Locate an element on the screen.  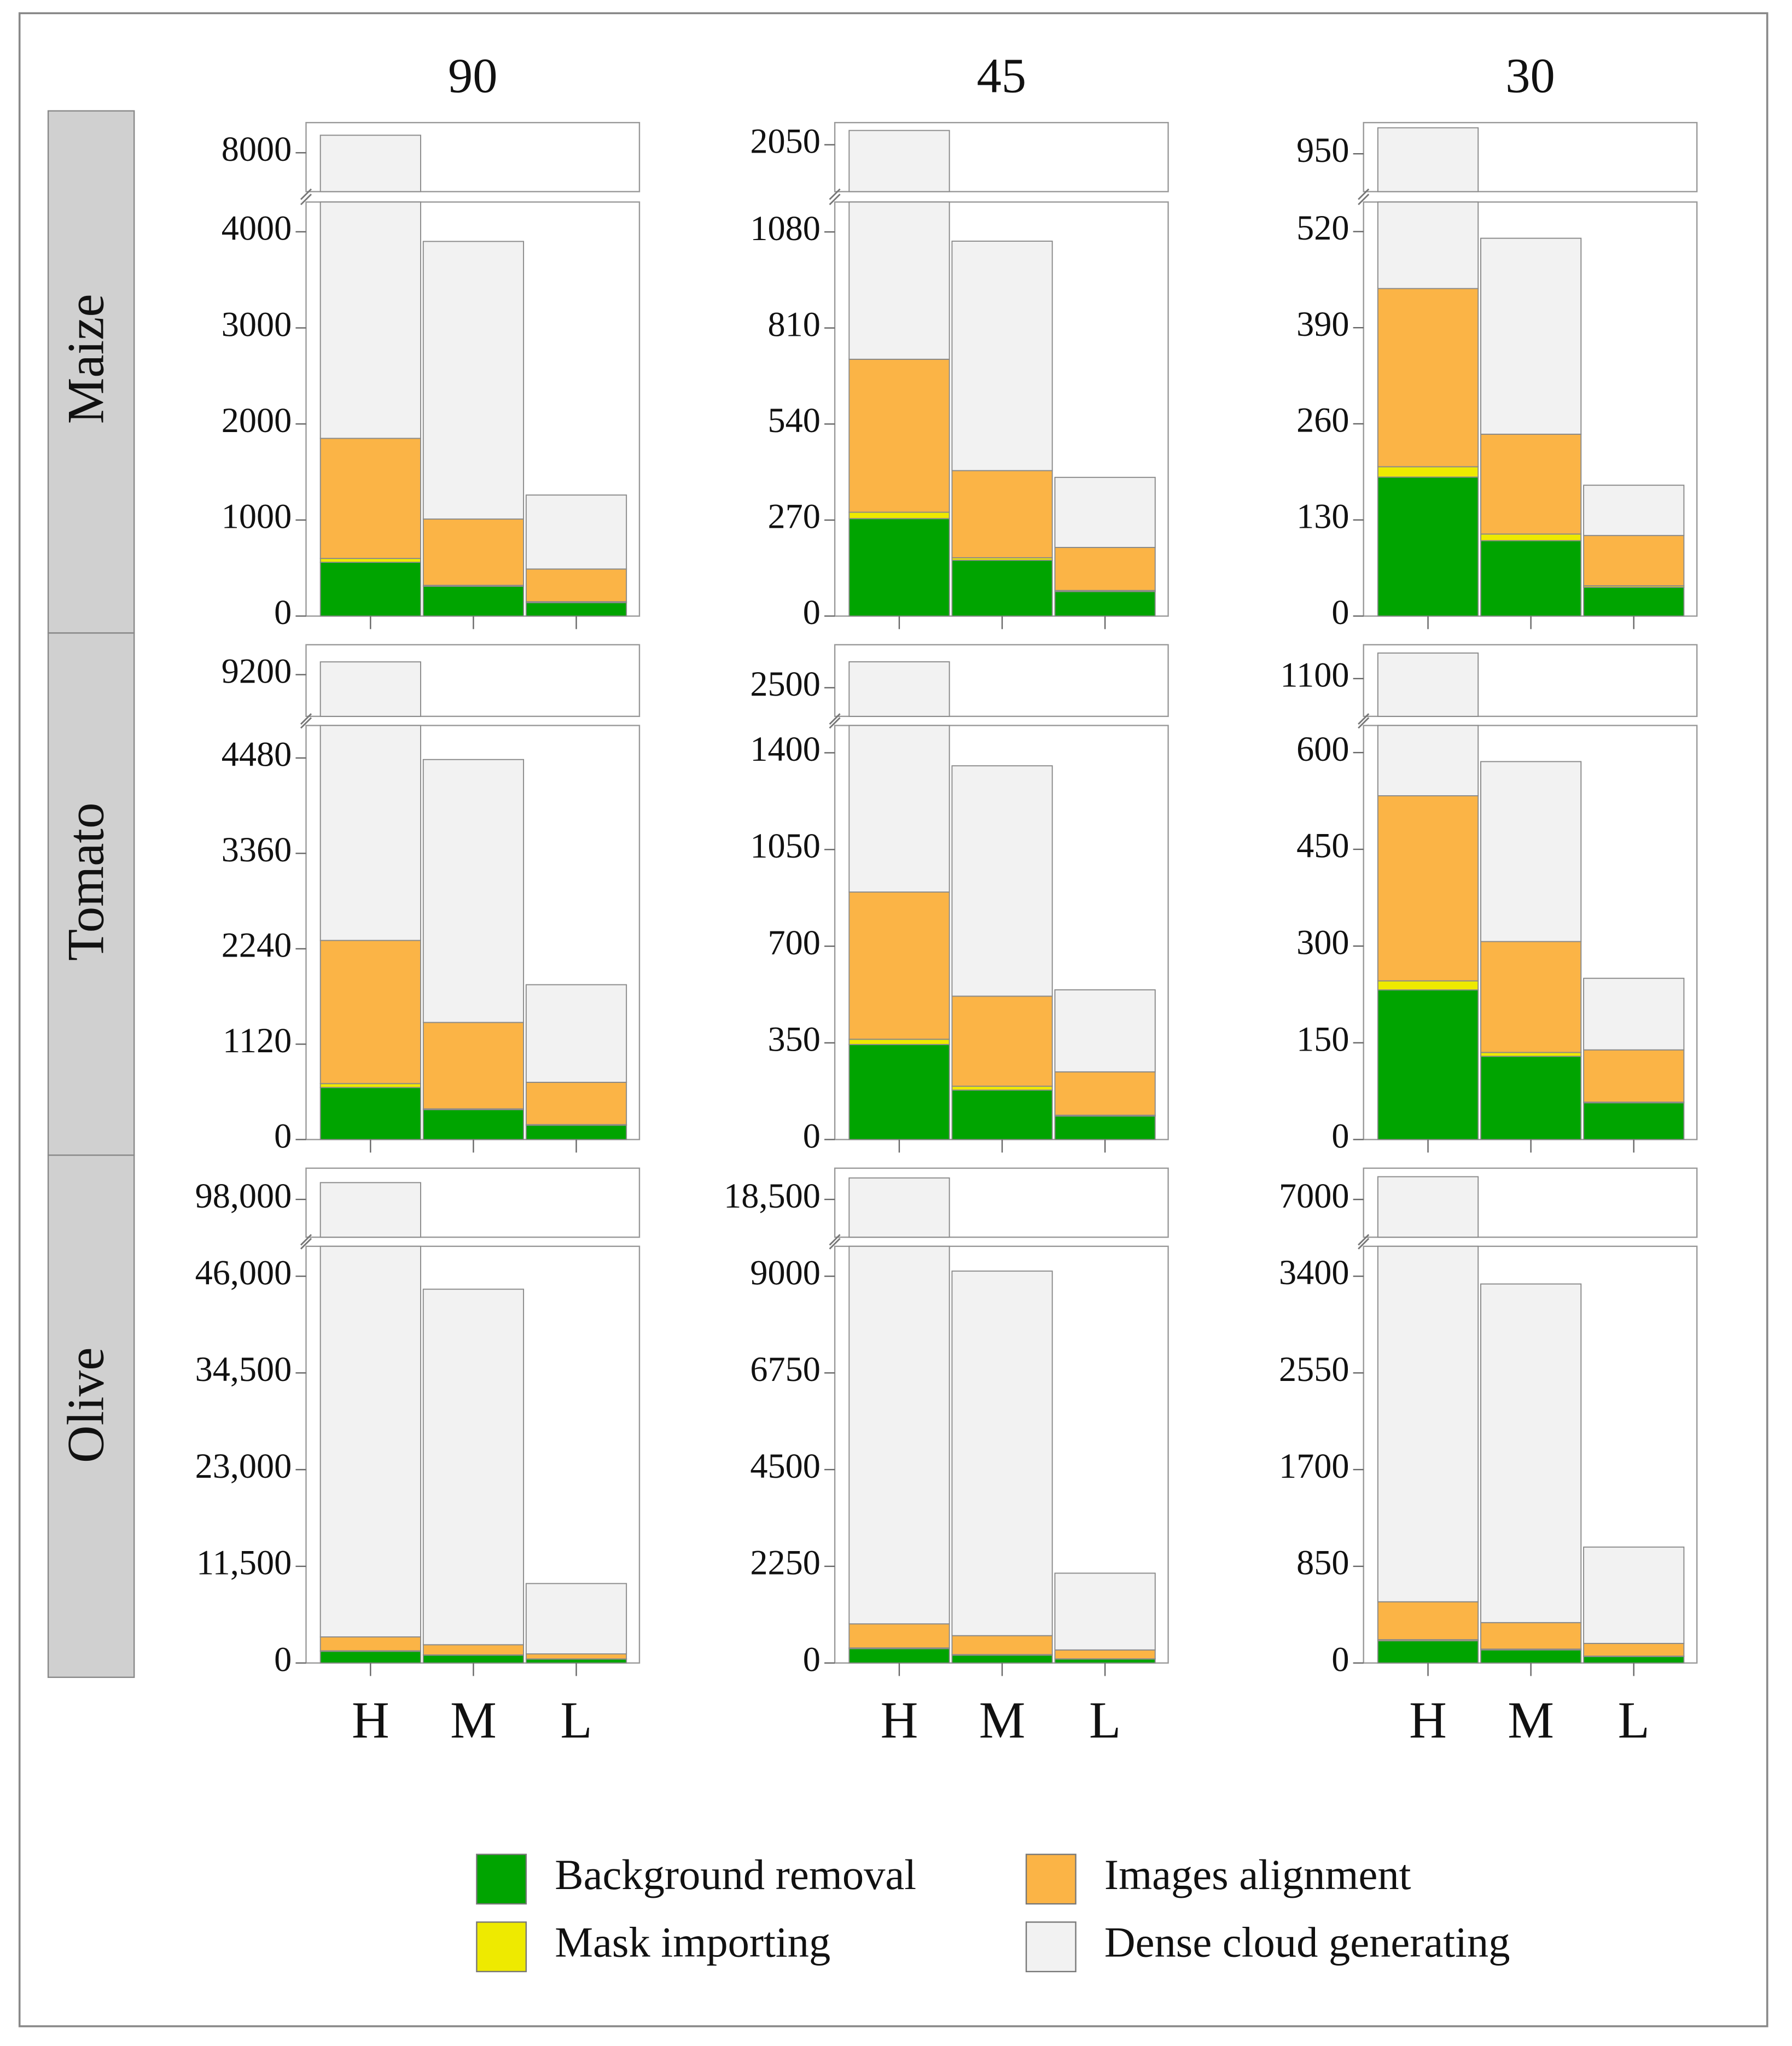
row-title: Olive is located at coordinates (86, 1405).